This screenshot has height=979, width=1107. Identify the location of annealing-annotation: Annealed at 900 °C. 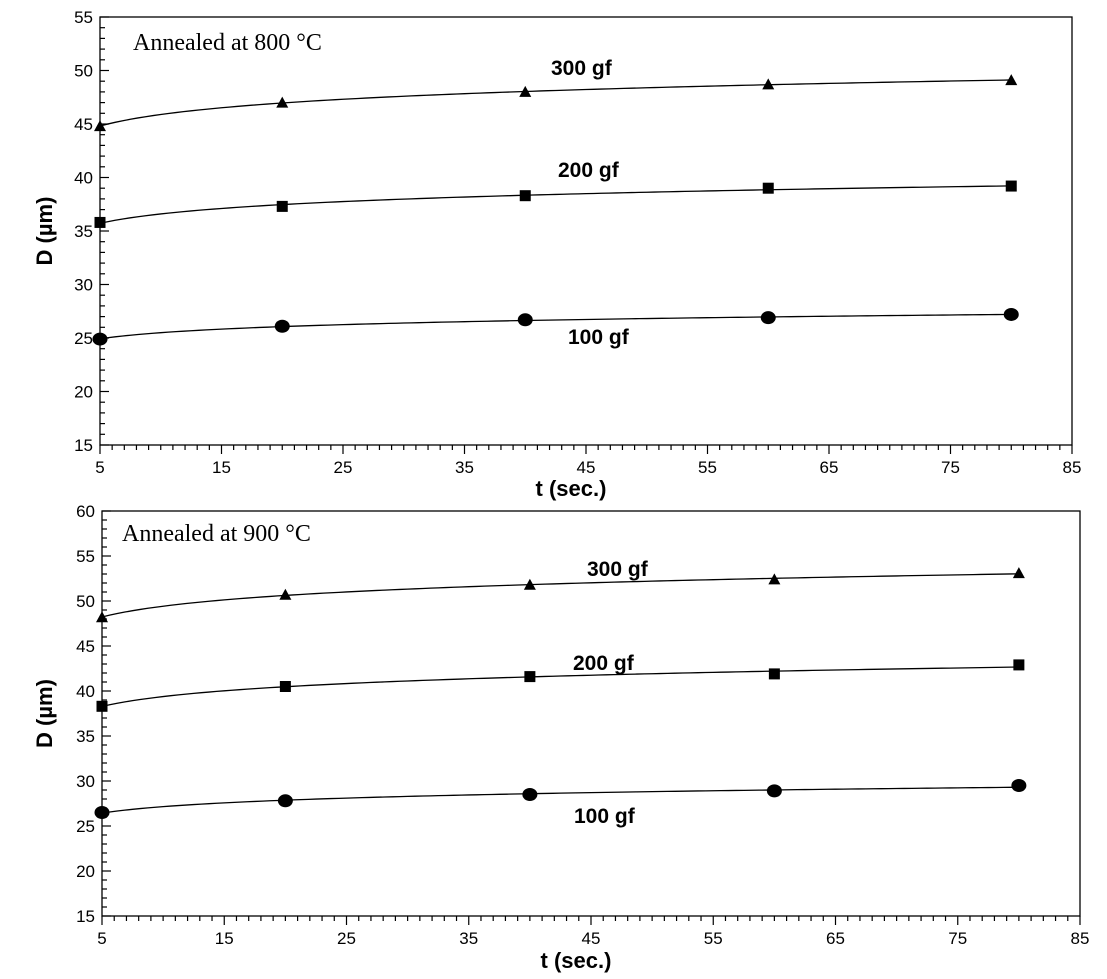
(216, 534).